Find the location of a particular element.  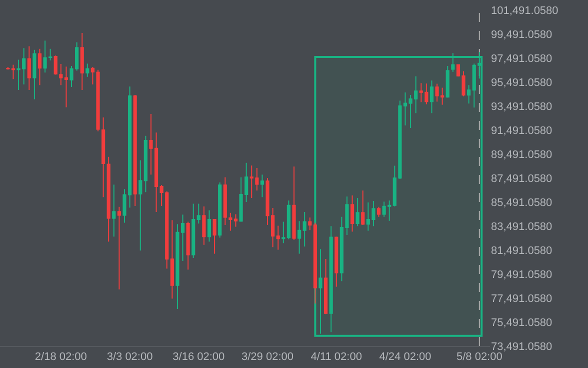

y-tick-label: 77,491.0580 is located at coordinates (521, 298).